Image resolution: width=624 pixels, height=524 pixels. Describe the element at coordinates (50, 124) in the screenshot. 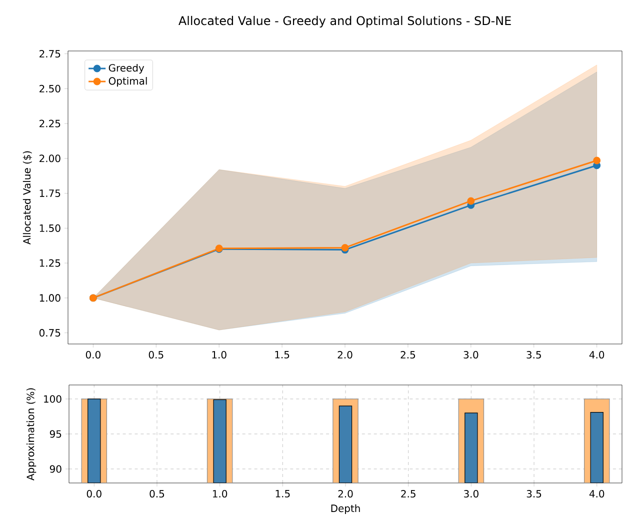

I see `y-tick-label: 2.25` at that location.